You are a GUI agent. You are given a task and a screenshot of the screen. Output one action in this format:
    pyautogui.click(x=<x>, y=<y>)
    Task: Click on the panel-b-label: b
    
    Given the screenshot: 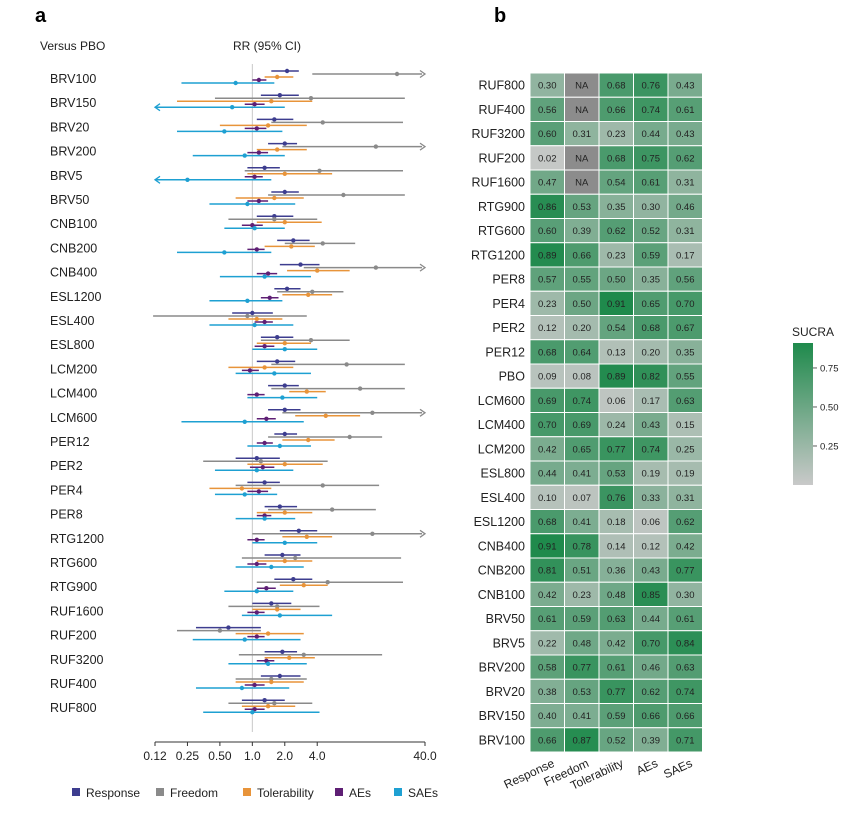 What is the action you would take?
    pyautogui.click(x=500, y=16)
    